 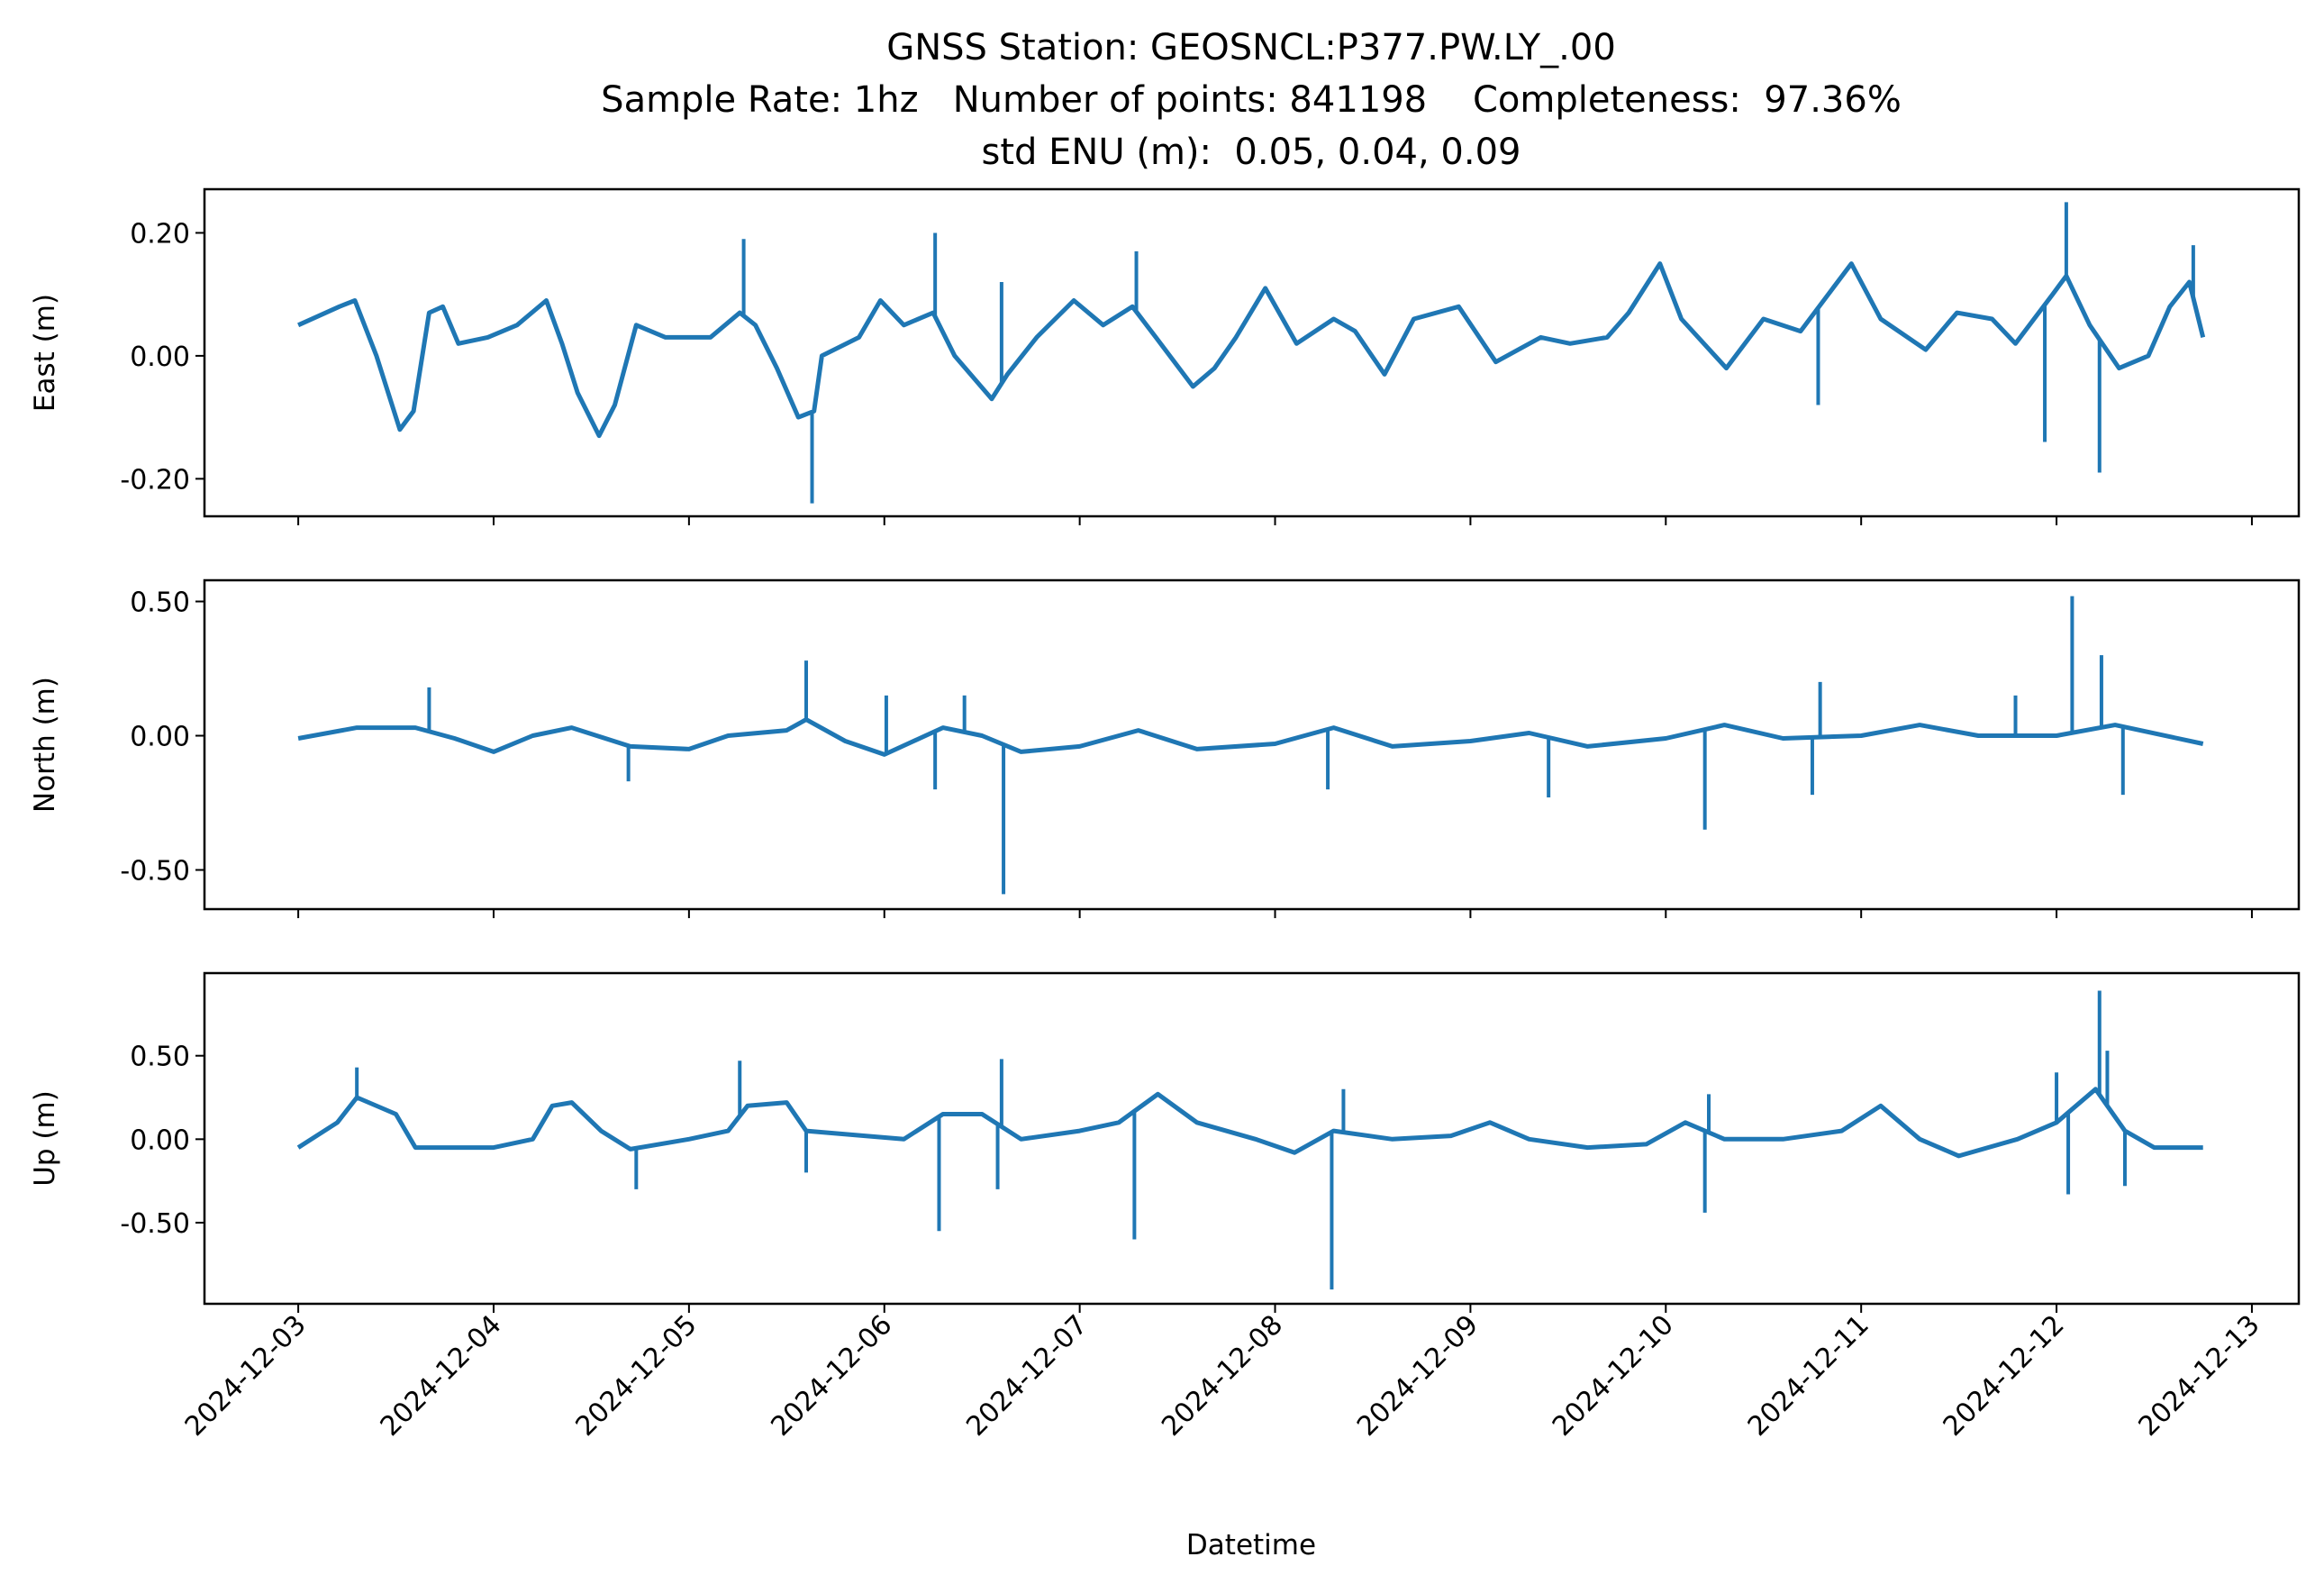 I want to click on x-tick-label: 2024-12-04, so click(x=442, y=1376).